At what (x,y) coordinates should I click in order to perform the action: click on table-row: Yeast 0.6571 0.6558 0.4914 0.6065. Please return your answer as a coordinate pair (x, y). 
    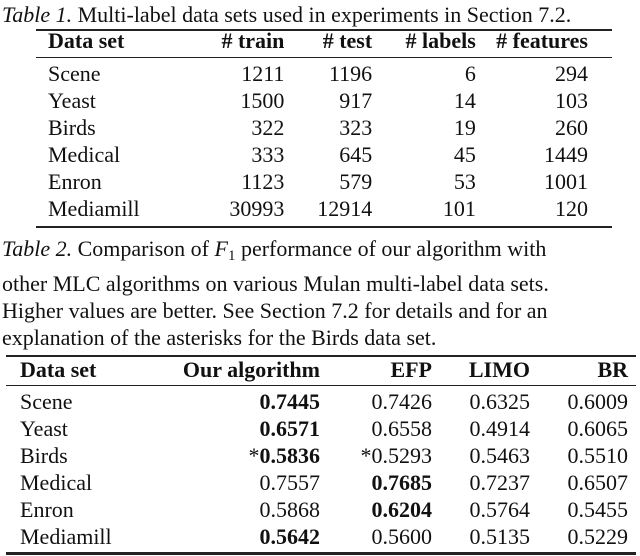
    Looking at the image, I should click on (322, 428).